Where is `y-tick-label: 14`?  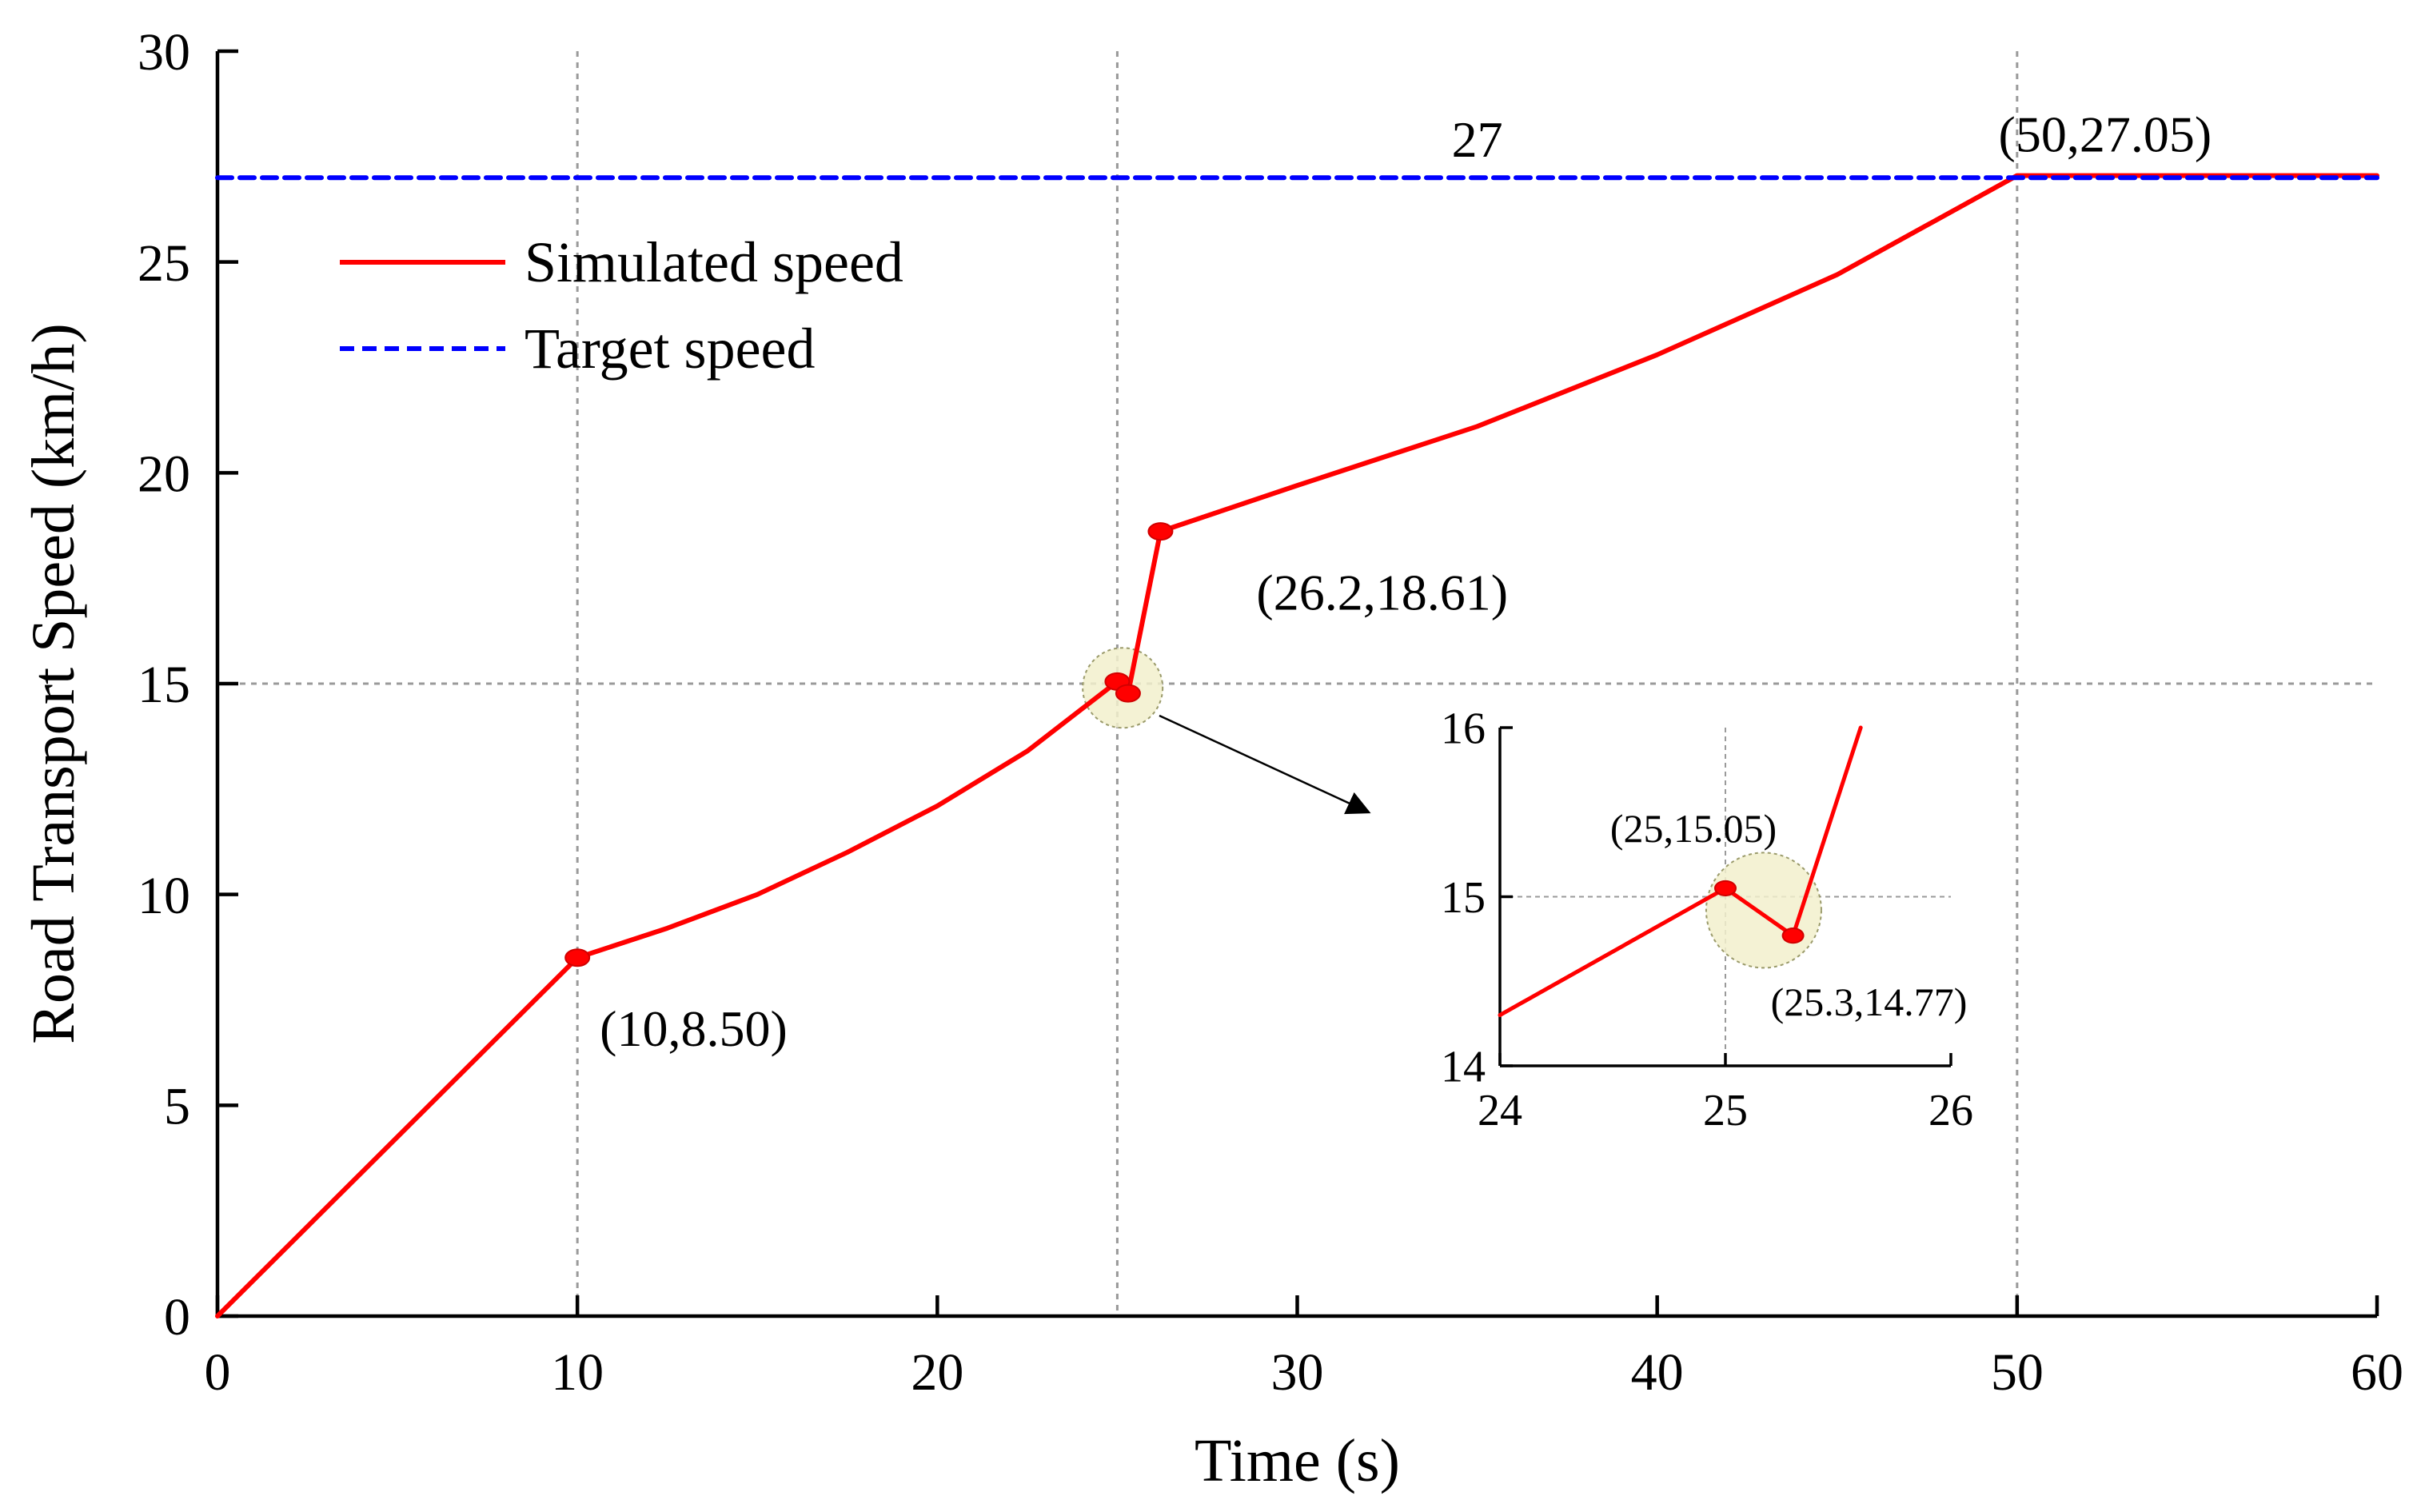
y-tick-label: 14 is located at coordinates (1463, 1067).